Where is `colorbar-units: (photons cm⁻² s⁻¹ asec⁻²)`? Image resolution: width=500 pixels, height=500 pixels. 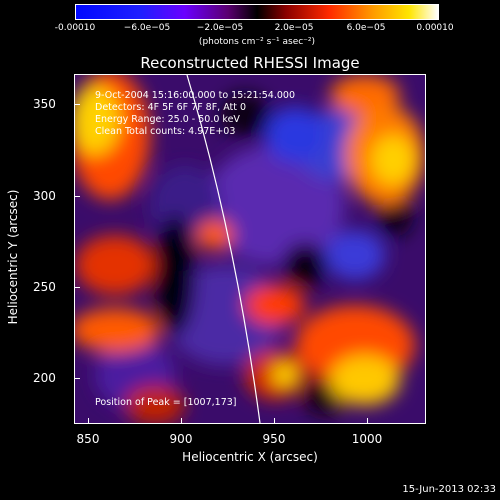 colorbar-units: (photons cm⁻² s⁻¹ asec⁻²) is located at coordinates (257, 42).